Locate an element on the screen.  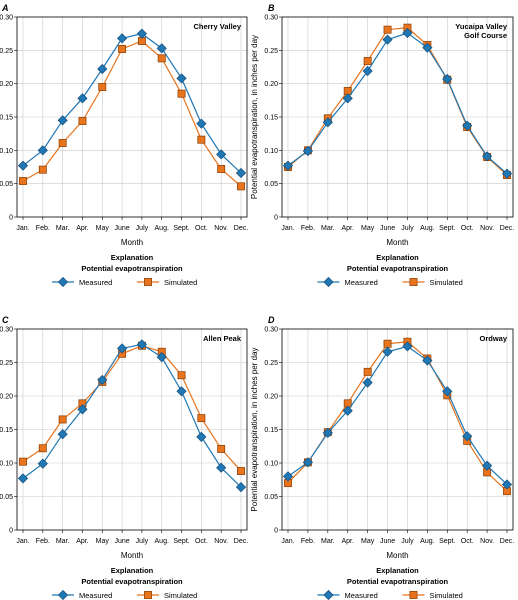
x-tick-label: June is located at coordinates (387, 541).